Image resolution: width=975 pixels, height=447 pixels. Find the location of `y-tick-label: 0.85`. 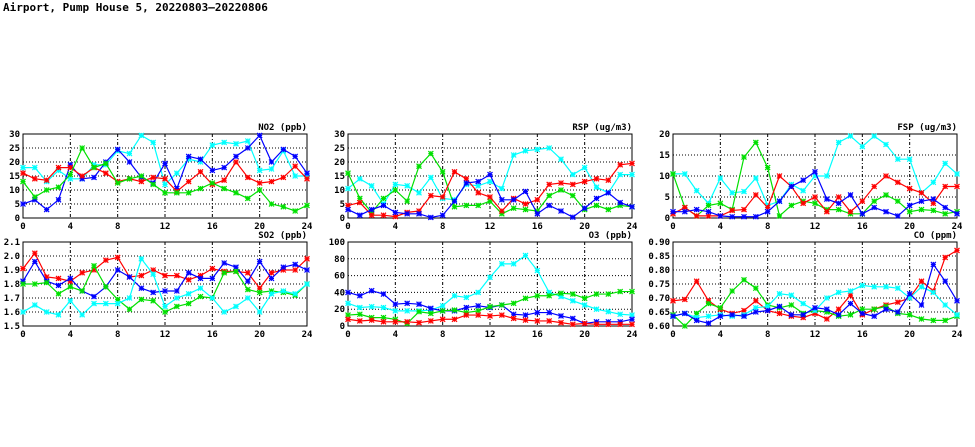

y-tick-label: 0.85 is located at coordinates (659, 257).